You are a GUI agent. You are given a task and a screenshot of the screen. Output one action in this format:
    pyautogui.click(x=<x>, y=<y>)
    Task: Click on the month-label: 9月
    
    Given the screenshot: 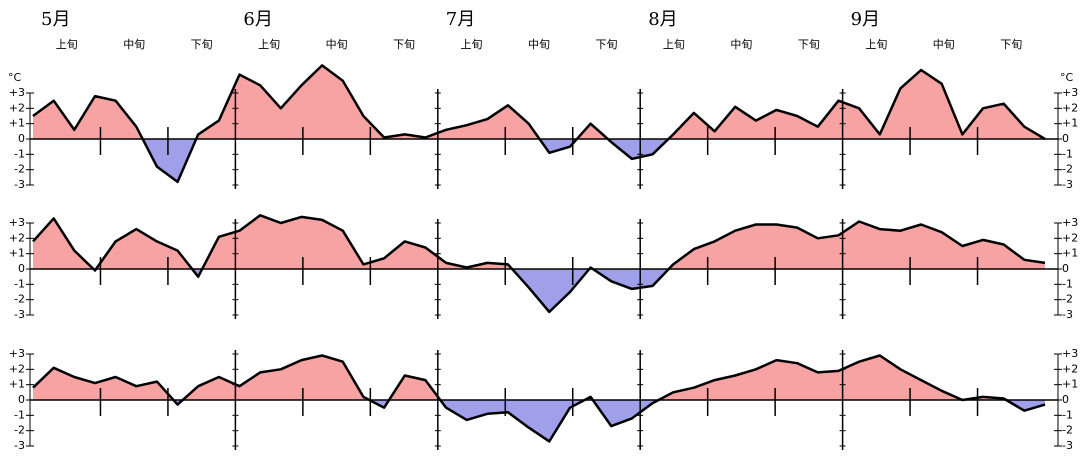 What is the action you would take?
    pyautogui.click(x=865, y=19)
    